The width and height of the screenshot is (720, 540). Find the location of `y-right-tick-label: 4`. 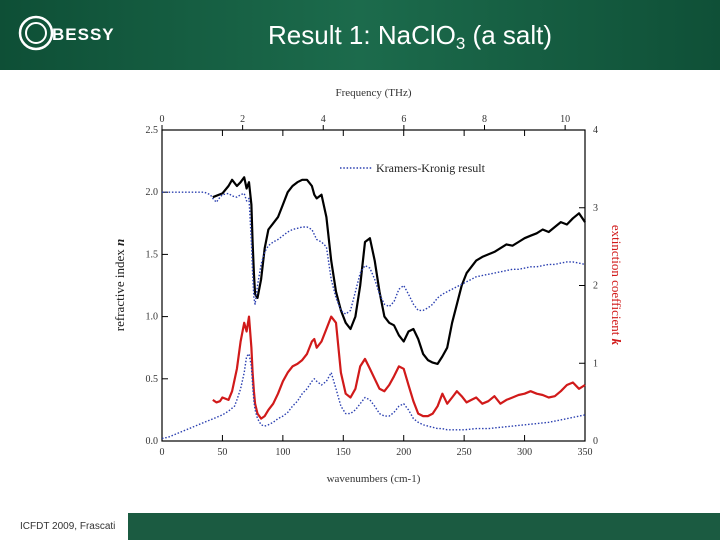

y-right-tick-label: 4 is located at coordinates (595, 130).